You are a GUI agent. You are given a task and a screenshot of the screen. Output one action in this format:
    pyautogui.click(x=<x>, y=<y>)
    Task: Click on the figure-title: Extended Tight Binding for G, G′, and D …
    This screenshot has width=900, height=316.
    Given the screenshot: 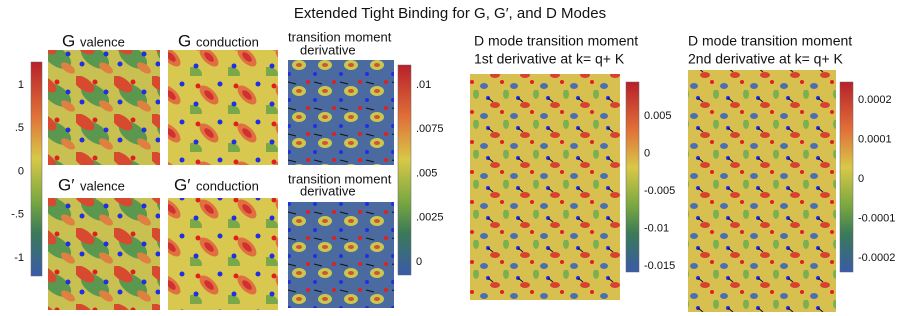 What is the action you would take?
    pyautogui.click(x=450, y=13)
    